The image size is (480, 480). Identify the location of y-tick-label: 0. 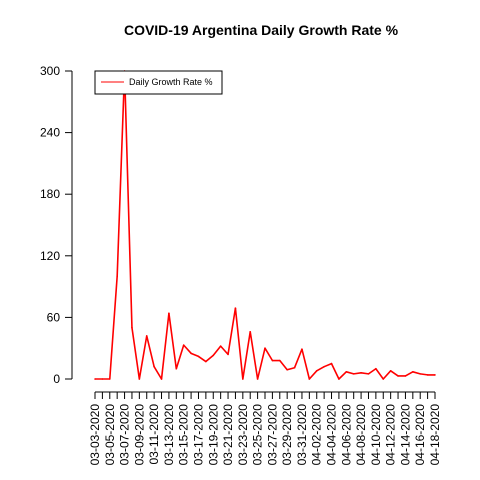
(56, 379).